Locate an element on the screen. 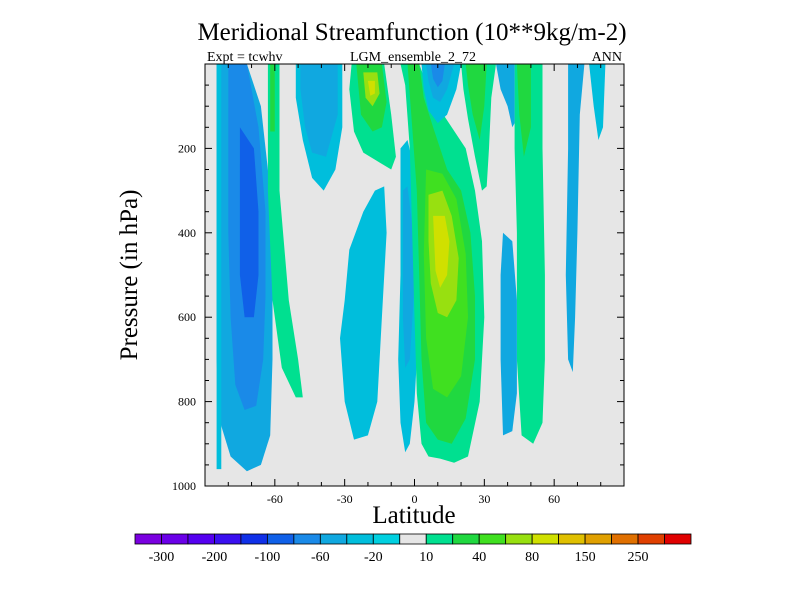  y-axis-label: Pressure (in hPa) is located at coordinates (129, 275).